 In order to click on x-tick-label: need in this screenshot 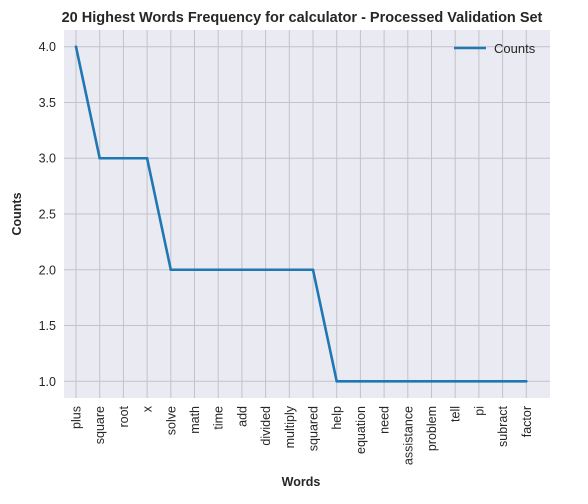, I will do `click(385, 420)`.